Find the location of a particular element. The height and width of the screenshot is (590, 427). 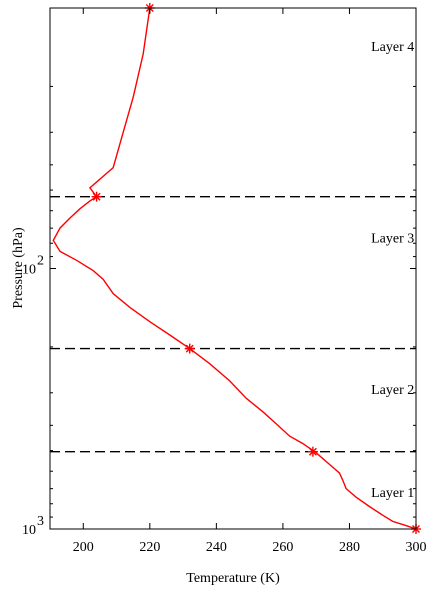

x-tick-label: 280 is located at coordinates (349, 547).